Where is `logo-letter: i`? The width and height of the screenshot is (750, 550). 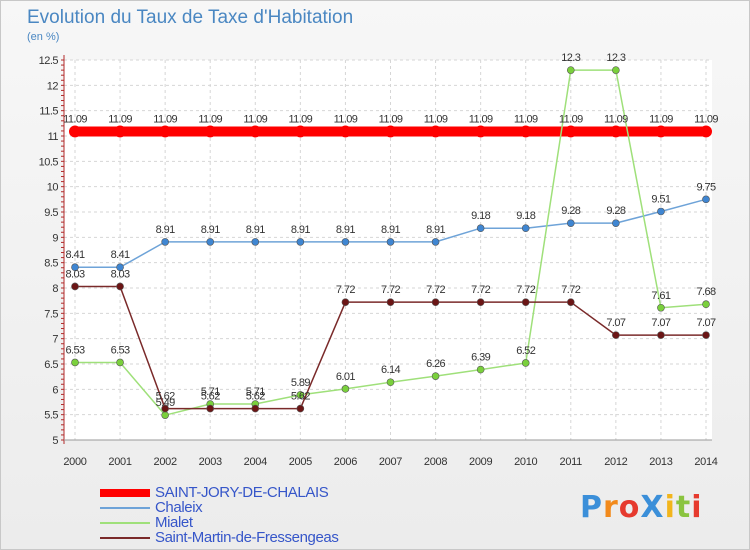
logo-letter: i is located at coordinates (670, 507).